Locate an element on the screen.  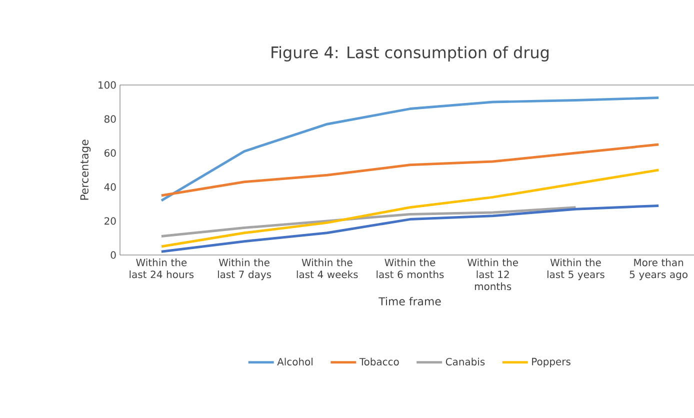
y-tick-label: 60 is located at coordinates (110, 153).